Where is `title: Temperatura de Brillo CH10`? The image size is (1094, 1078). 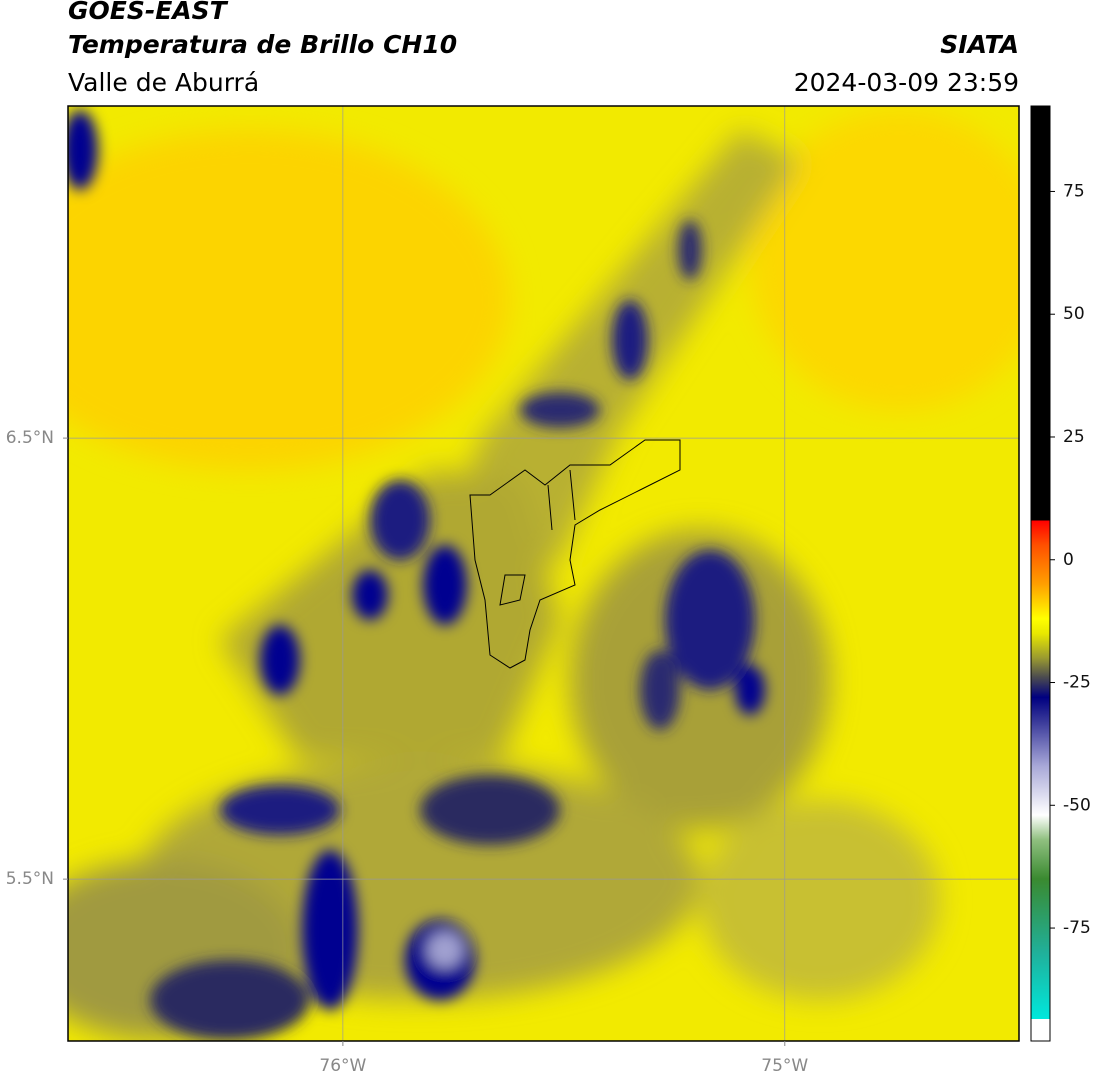 title: Temperatura de Brillo CH10 is located at coordinates (262, 44).